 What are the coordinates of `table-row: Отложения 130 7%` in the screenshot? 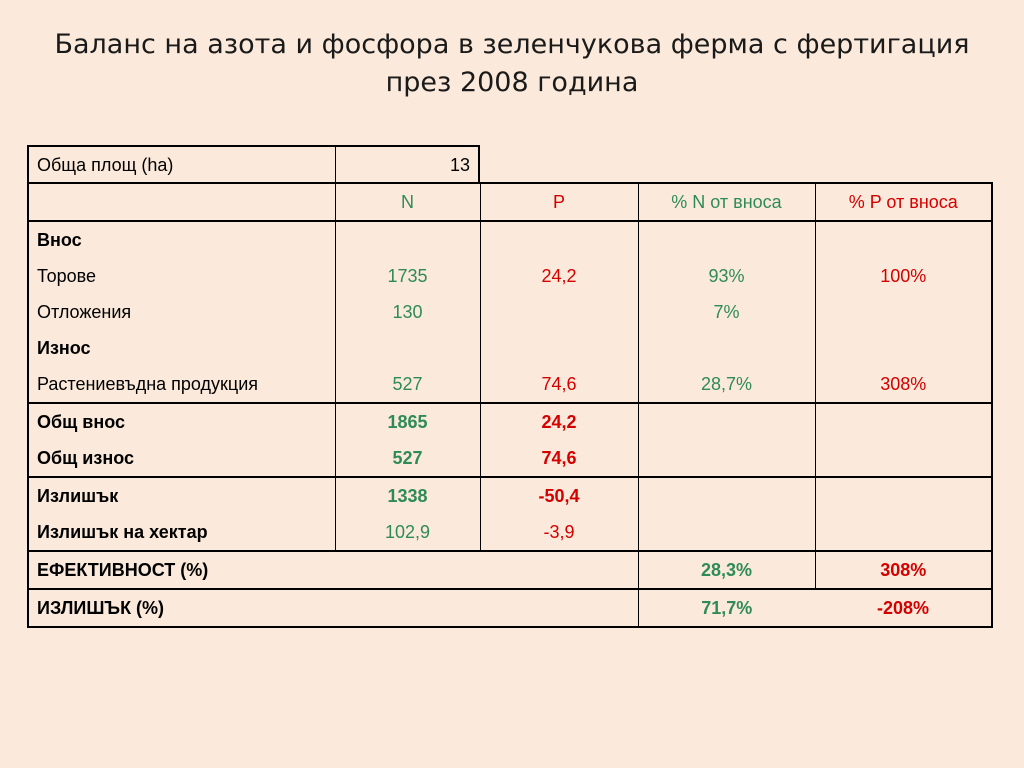 It's located at (510, 312).